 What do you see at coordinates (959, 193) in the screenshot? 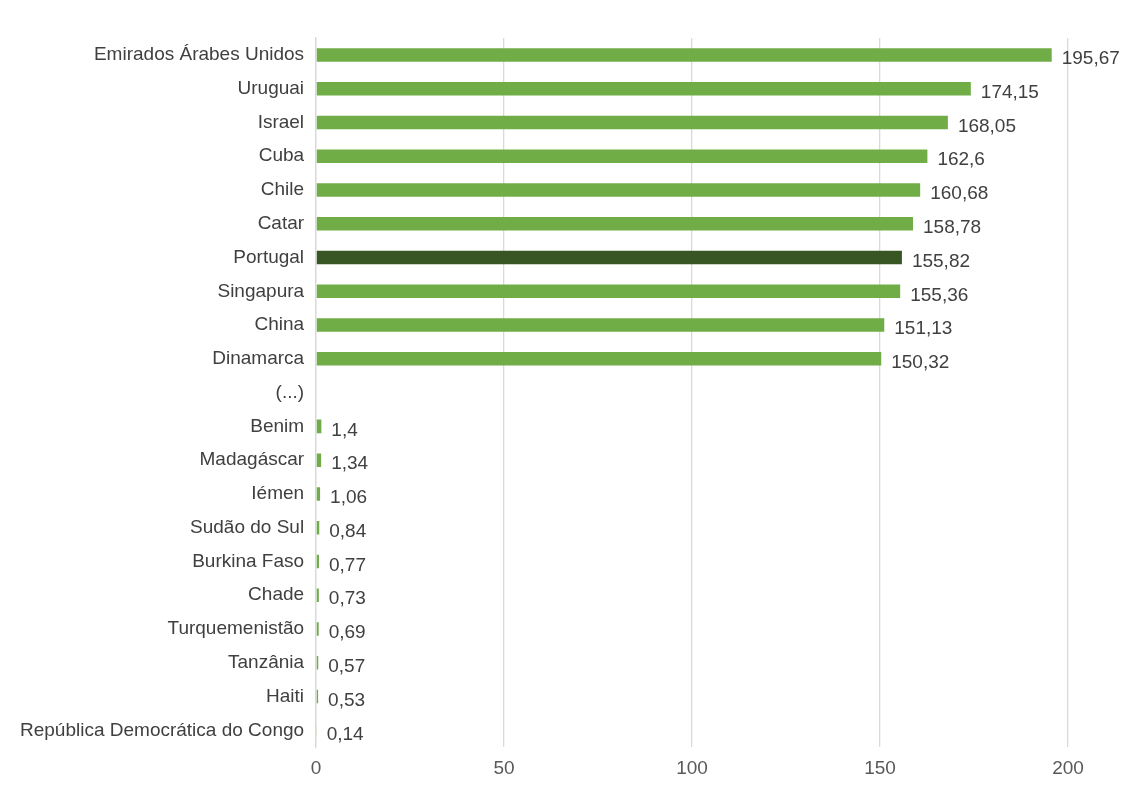
I see `data-label: 160,68` at bounding box center [959, 193].